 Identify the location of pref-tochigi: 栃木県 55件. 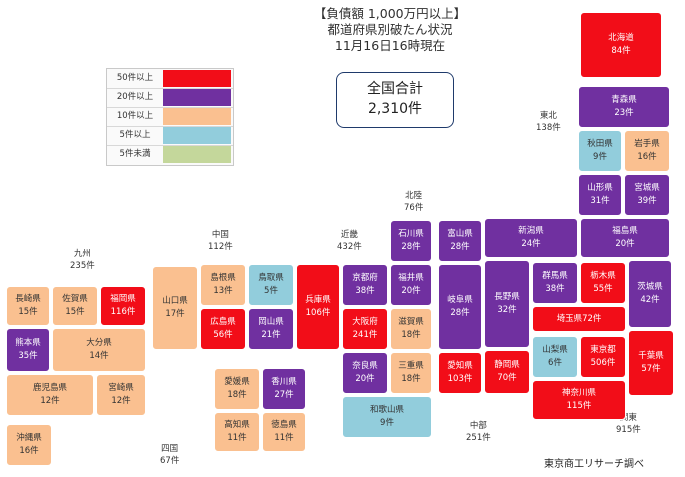
(603, 283).